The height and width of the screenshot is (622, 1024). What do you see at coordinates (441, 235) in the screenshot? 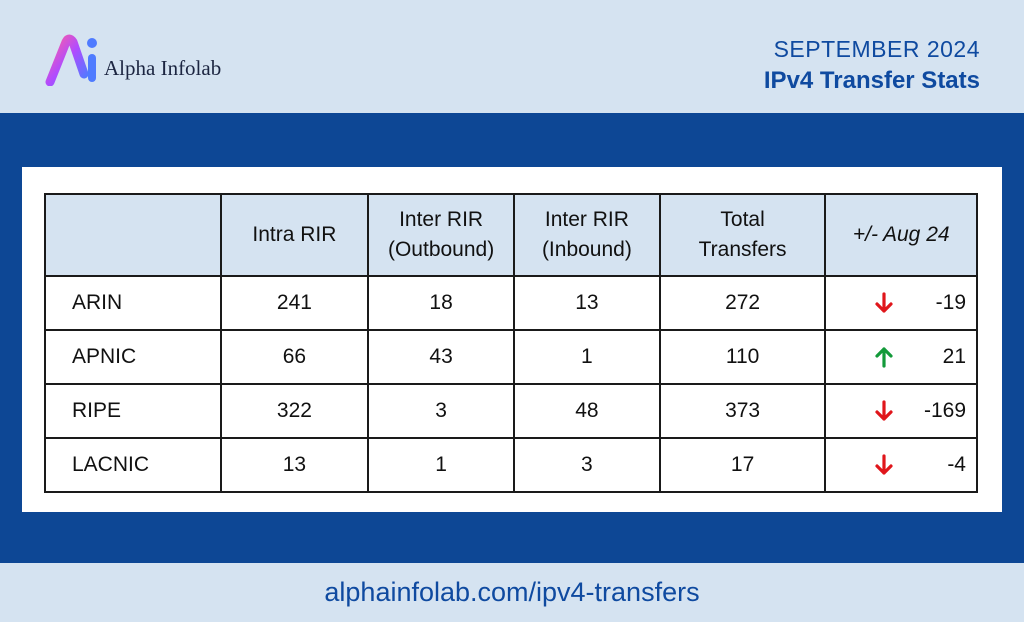
I see `header-inter-outbound: Inter RIR (Outbound)` at bounding box center [441, 235].